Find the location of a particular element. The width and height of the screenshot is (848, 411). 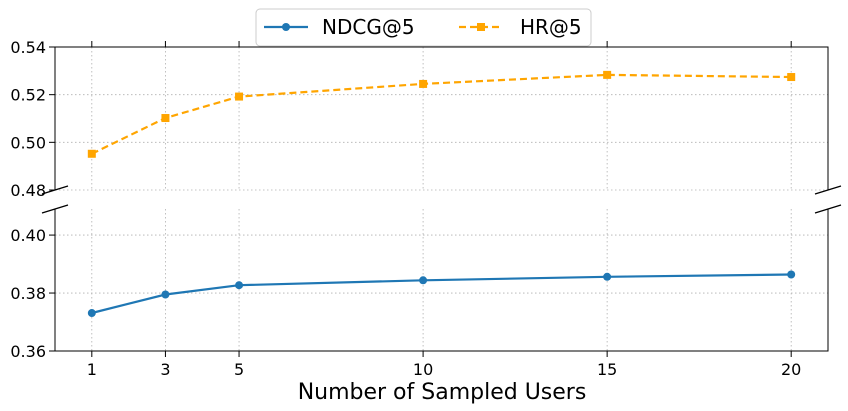

x-tick-label: 20 is located at coordinates (791, 369).